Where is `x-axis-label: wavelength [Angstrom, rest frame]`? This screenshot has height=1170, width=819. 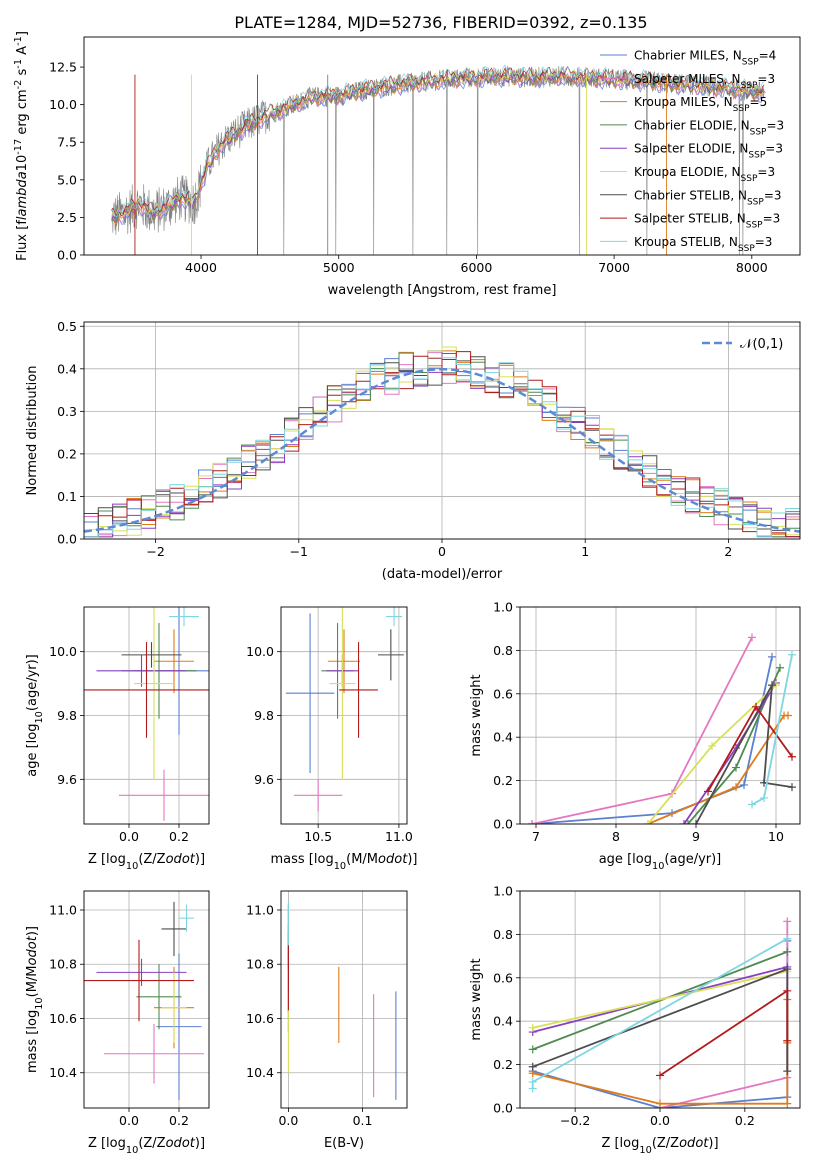
x-axis-label: wavelength [Angstrom, rest frame] is located at coordinates (442, 290).